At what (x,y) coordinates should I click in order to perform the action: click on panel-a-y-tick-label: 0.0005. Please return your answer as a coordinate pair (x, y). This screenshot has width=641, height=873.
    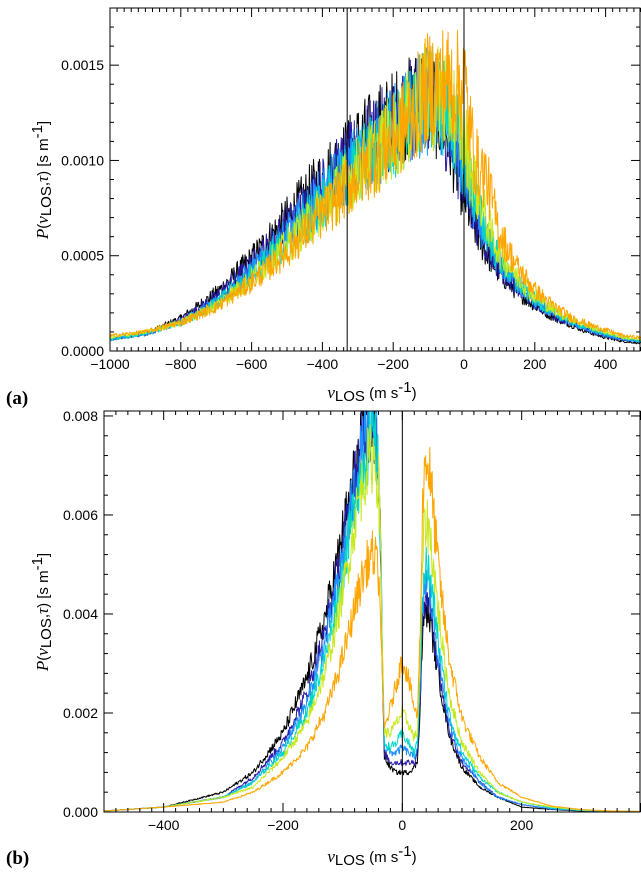
    Looking at the image, I should click on (82, 256).